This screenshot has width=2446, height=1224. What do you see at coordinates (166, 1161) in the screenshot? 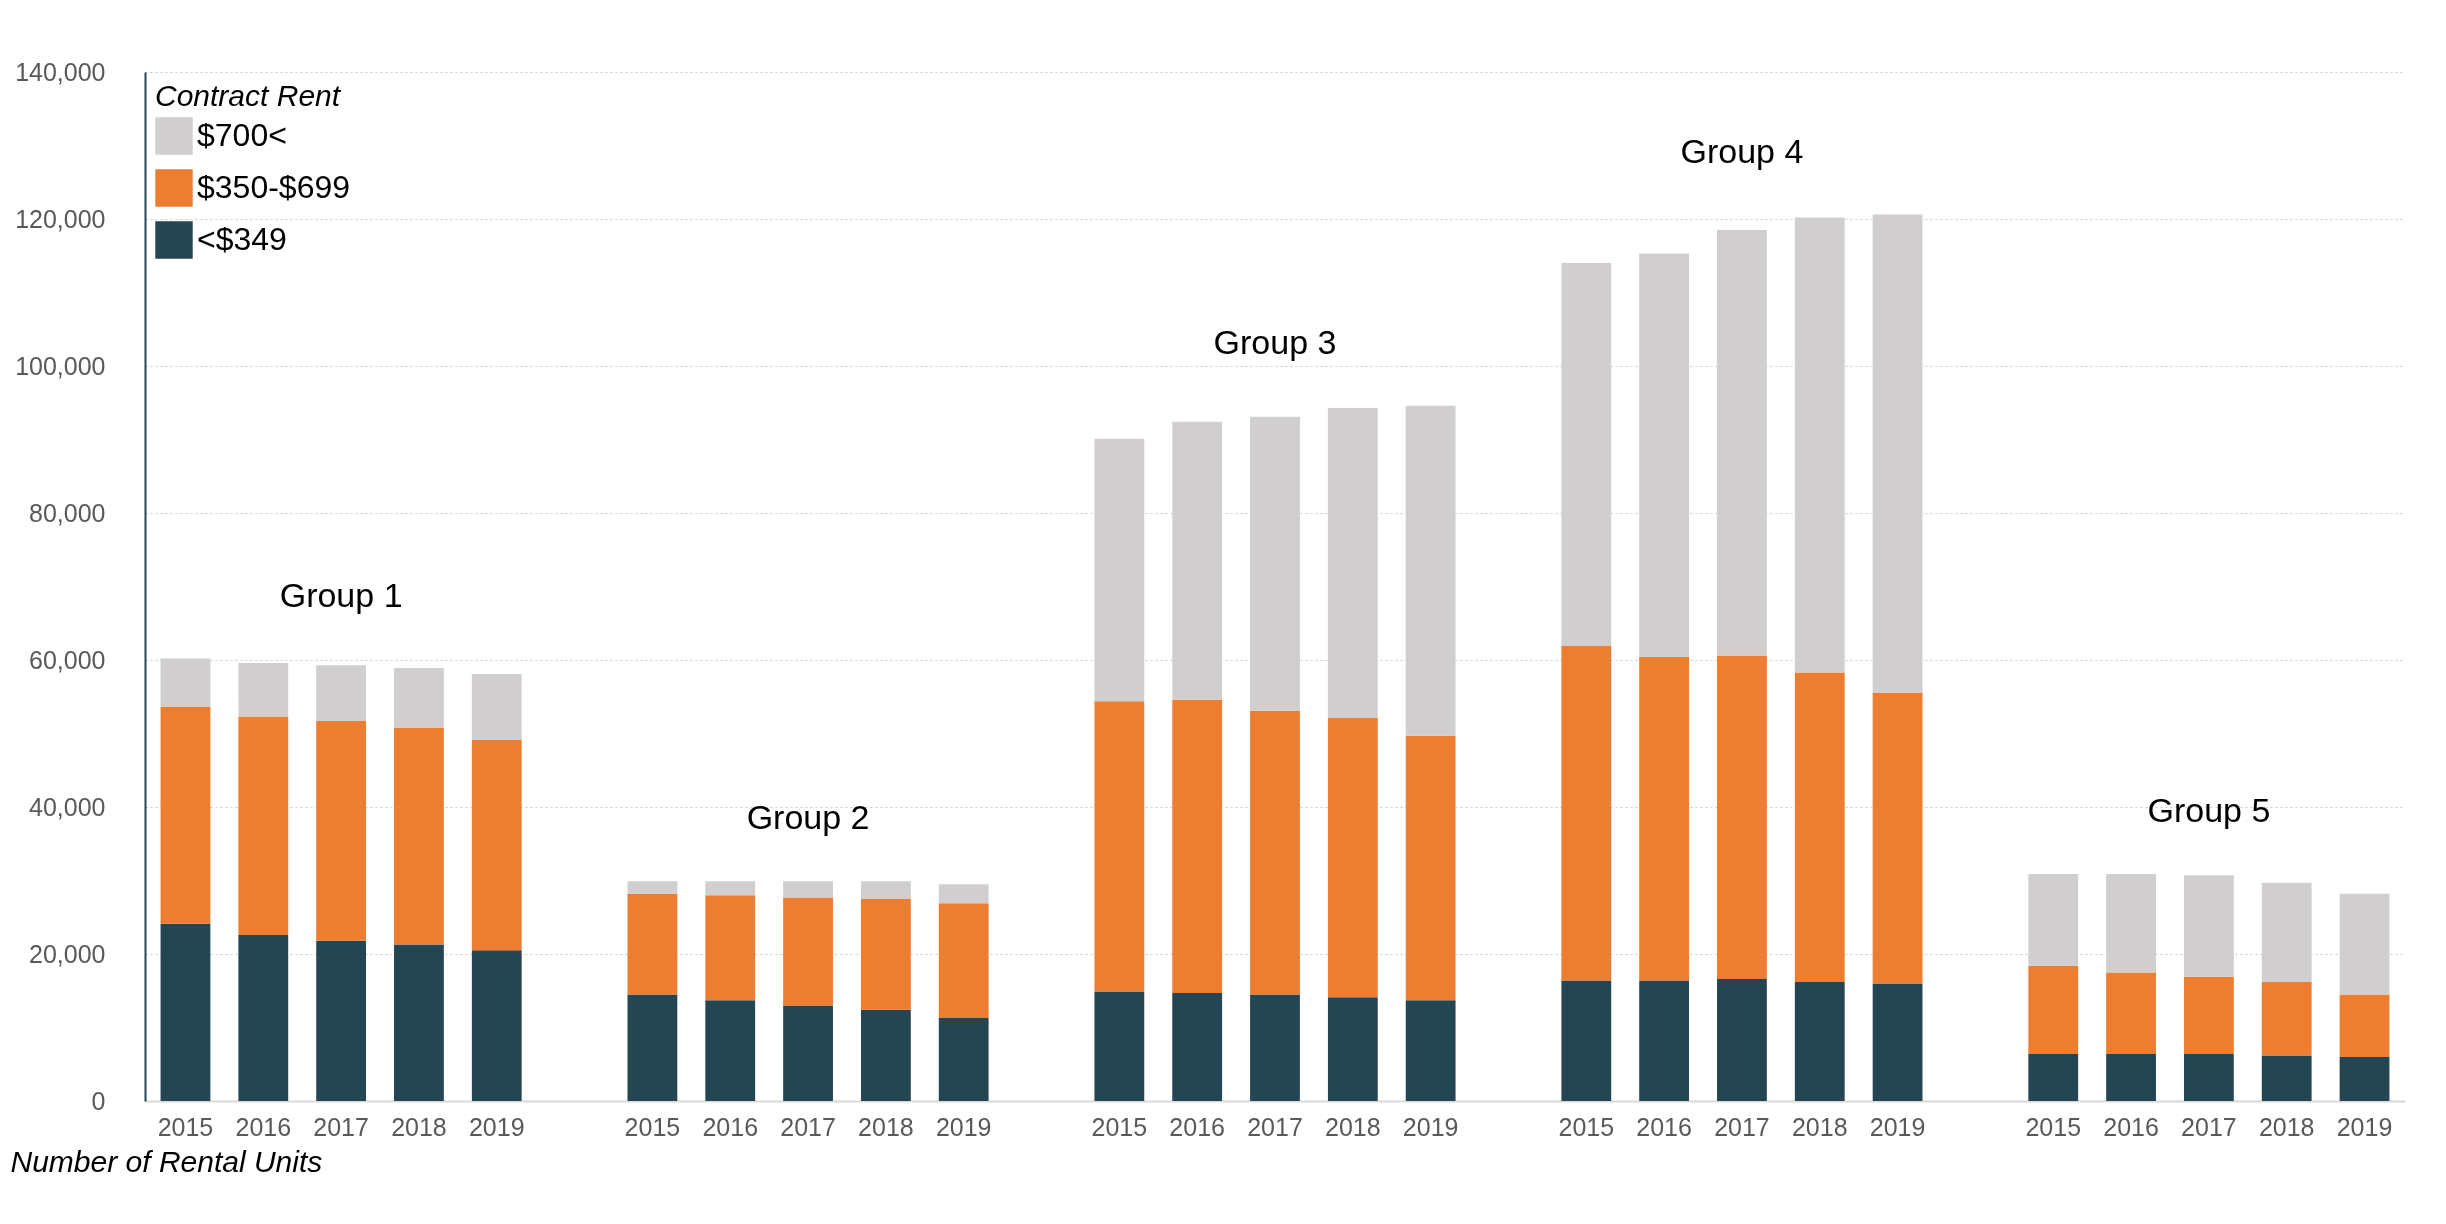
I see `y-axis-title: Number of Rental Units` at bounding box center [166, 1161].